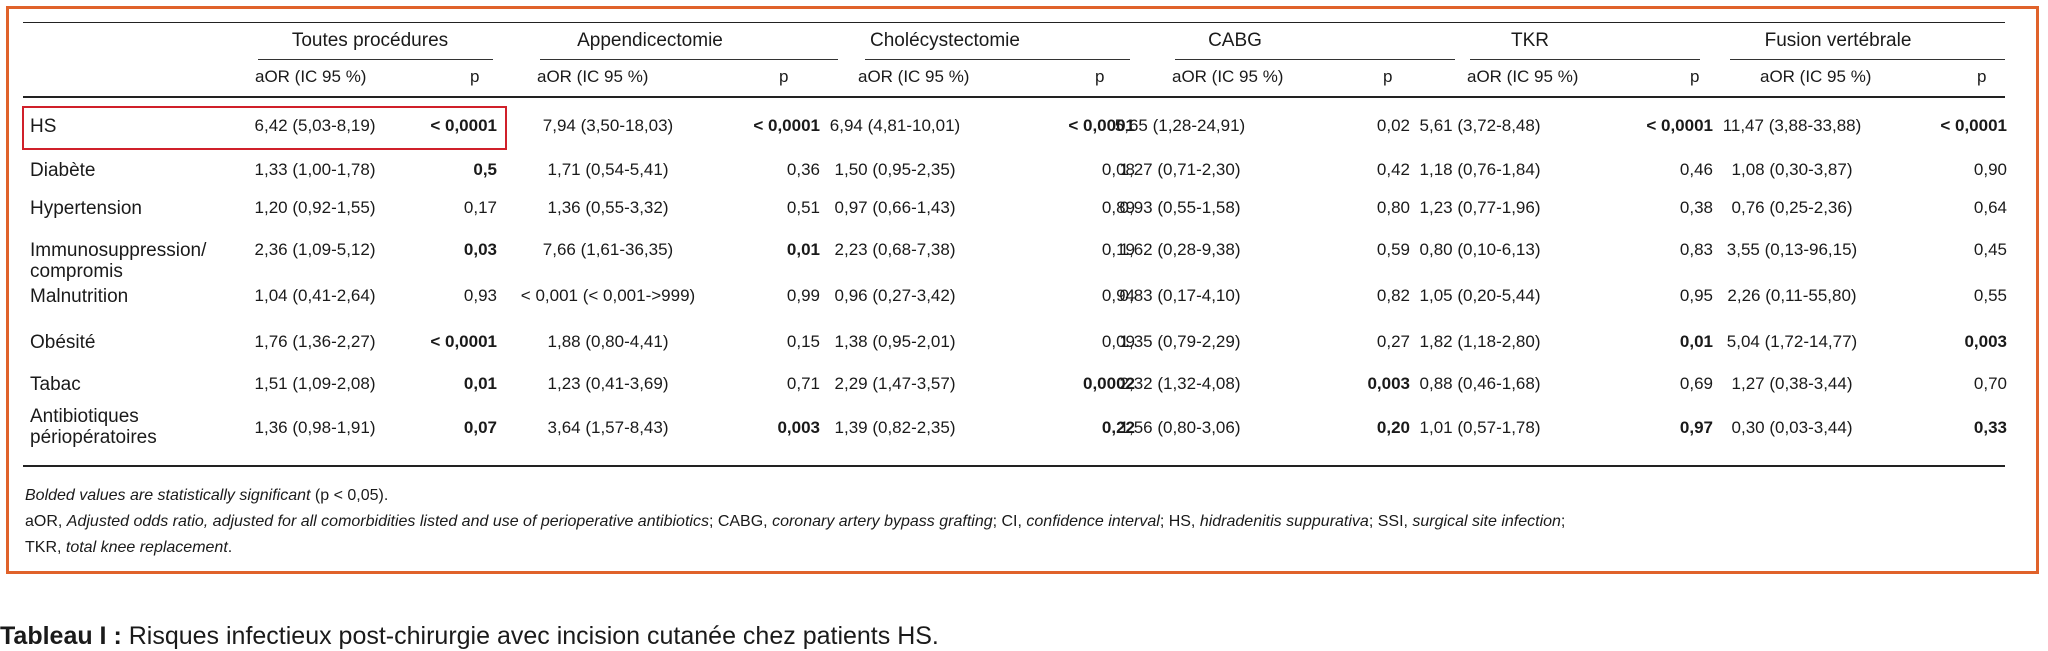 This screenshot has height=651, width=2048. What do you see at coordinates (1486, 521) in the screenshot?
I see `note-segment: surgical site infection` at bounding box center [1486, 521].